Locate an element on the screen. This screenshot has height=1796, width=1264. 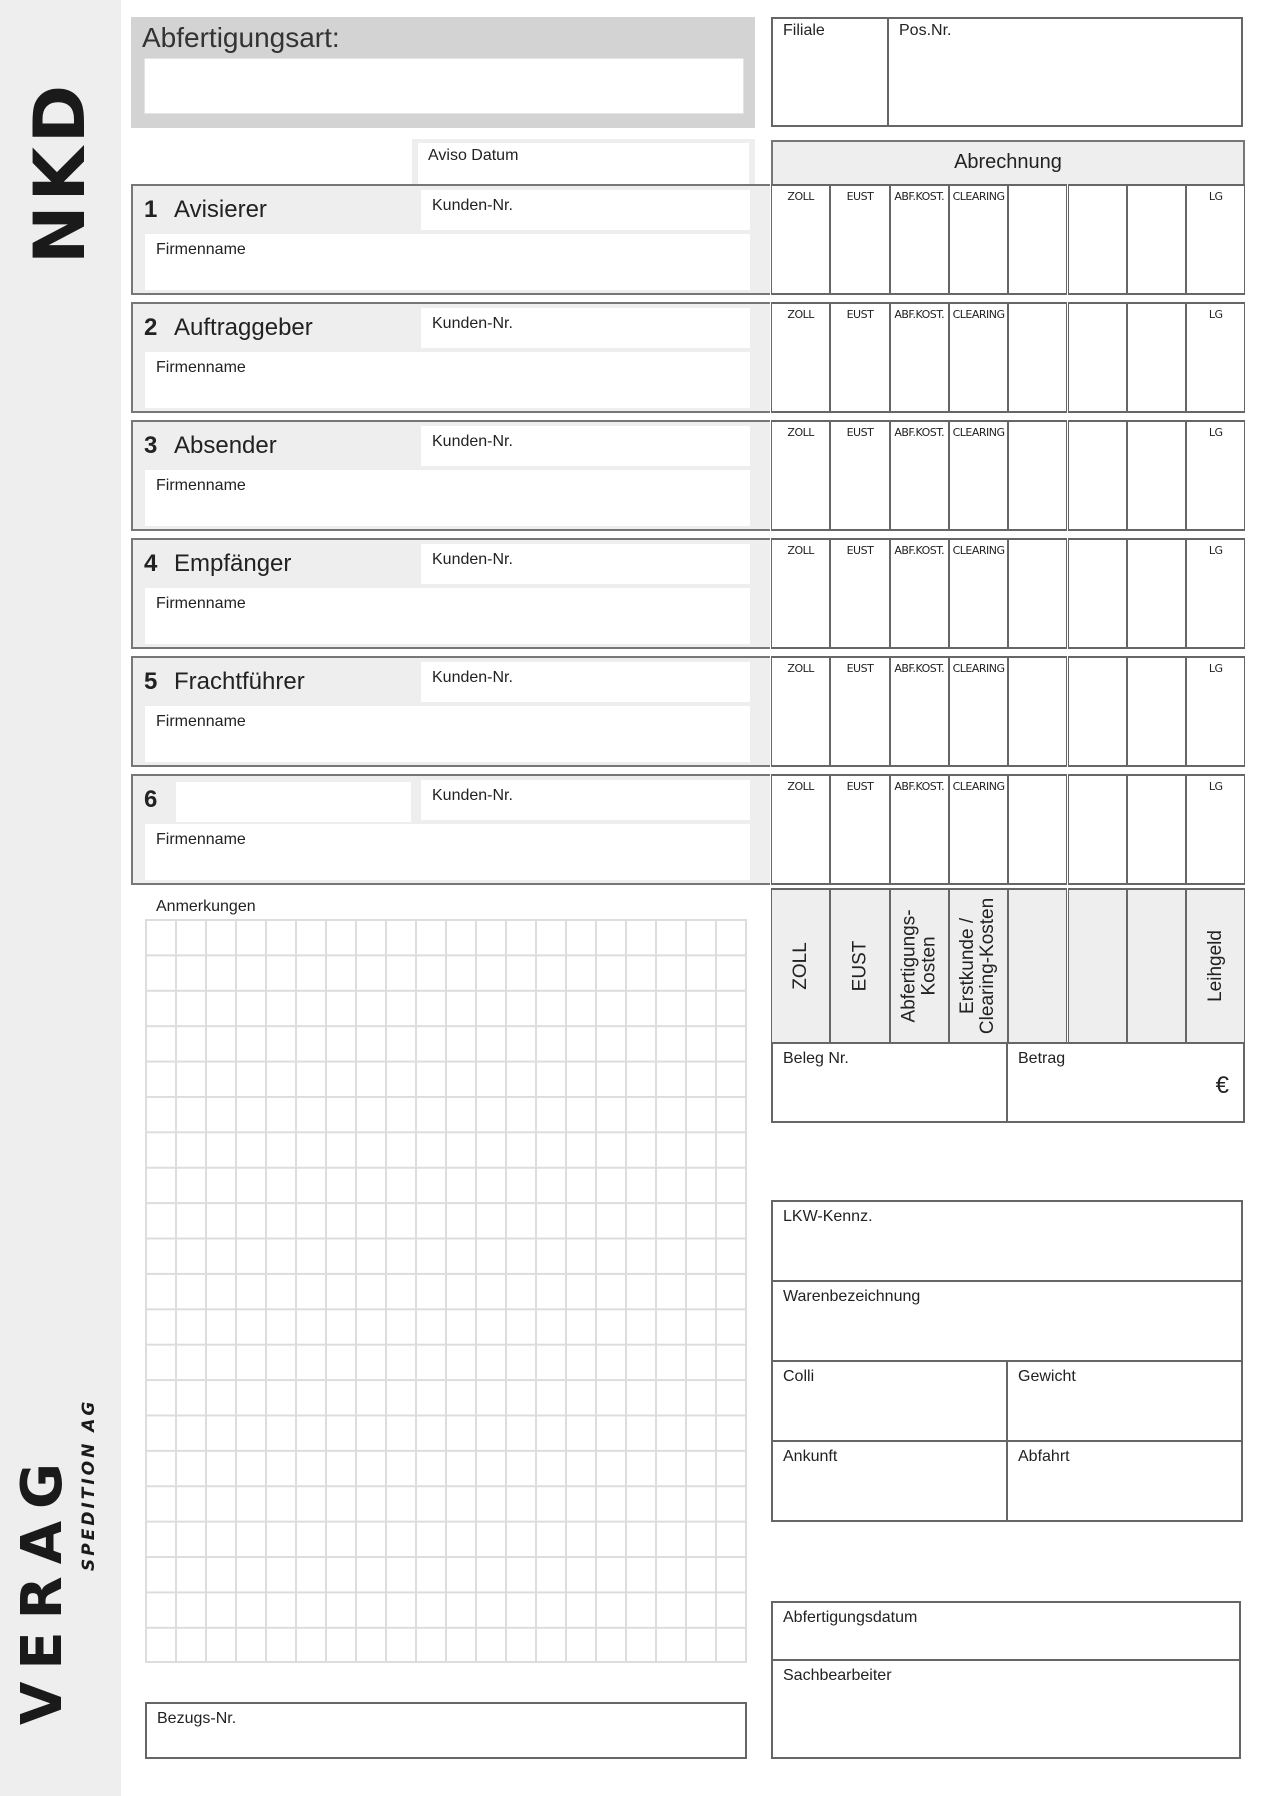
abfahrt-field: Abfahrt is located at coordinates (1124, 1481).